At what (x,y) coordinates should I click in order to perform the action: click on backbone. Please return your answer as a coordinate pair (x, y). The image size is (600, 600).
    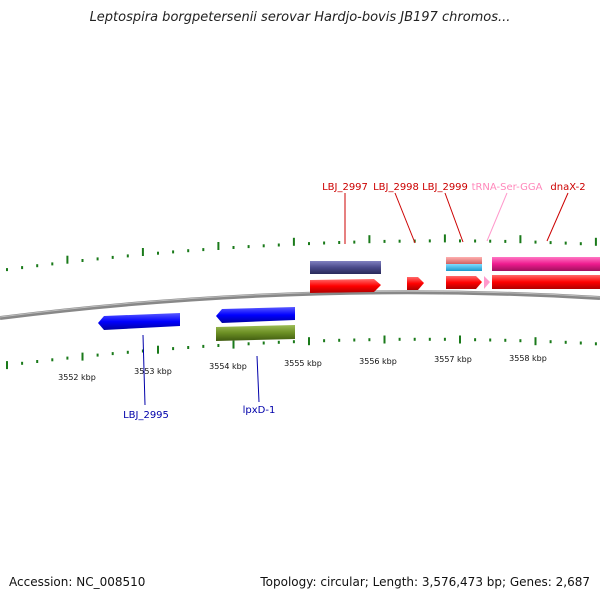
    Looking at the image, I should click on (300, 305).